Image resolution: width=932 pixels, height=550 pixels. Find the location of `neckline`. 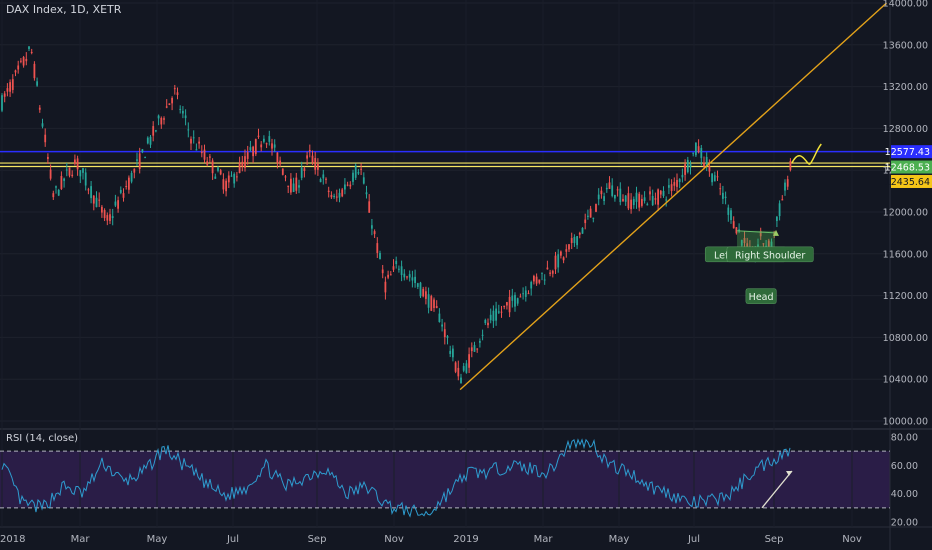

neckline is located at coordinates (756, 232).